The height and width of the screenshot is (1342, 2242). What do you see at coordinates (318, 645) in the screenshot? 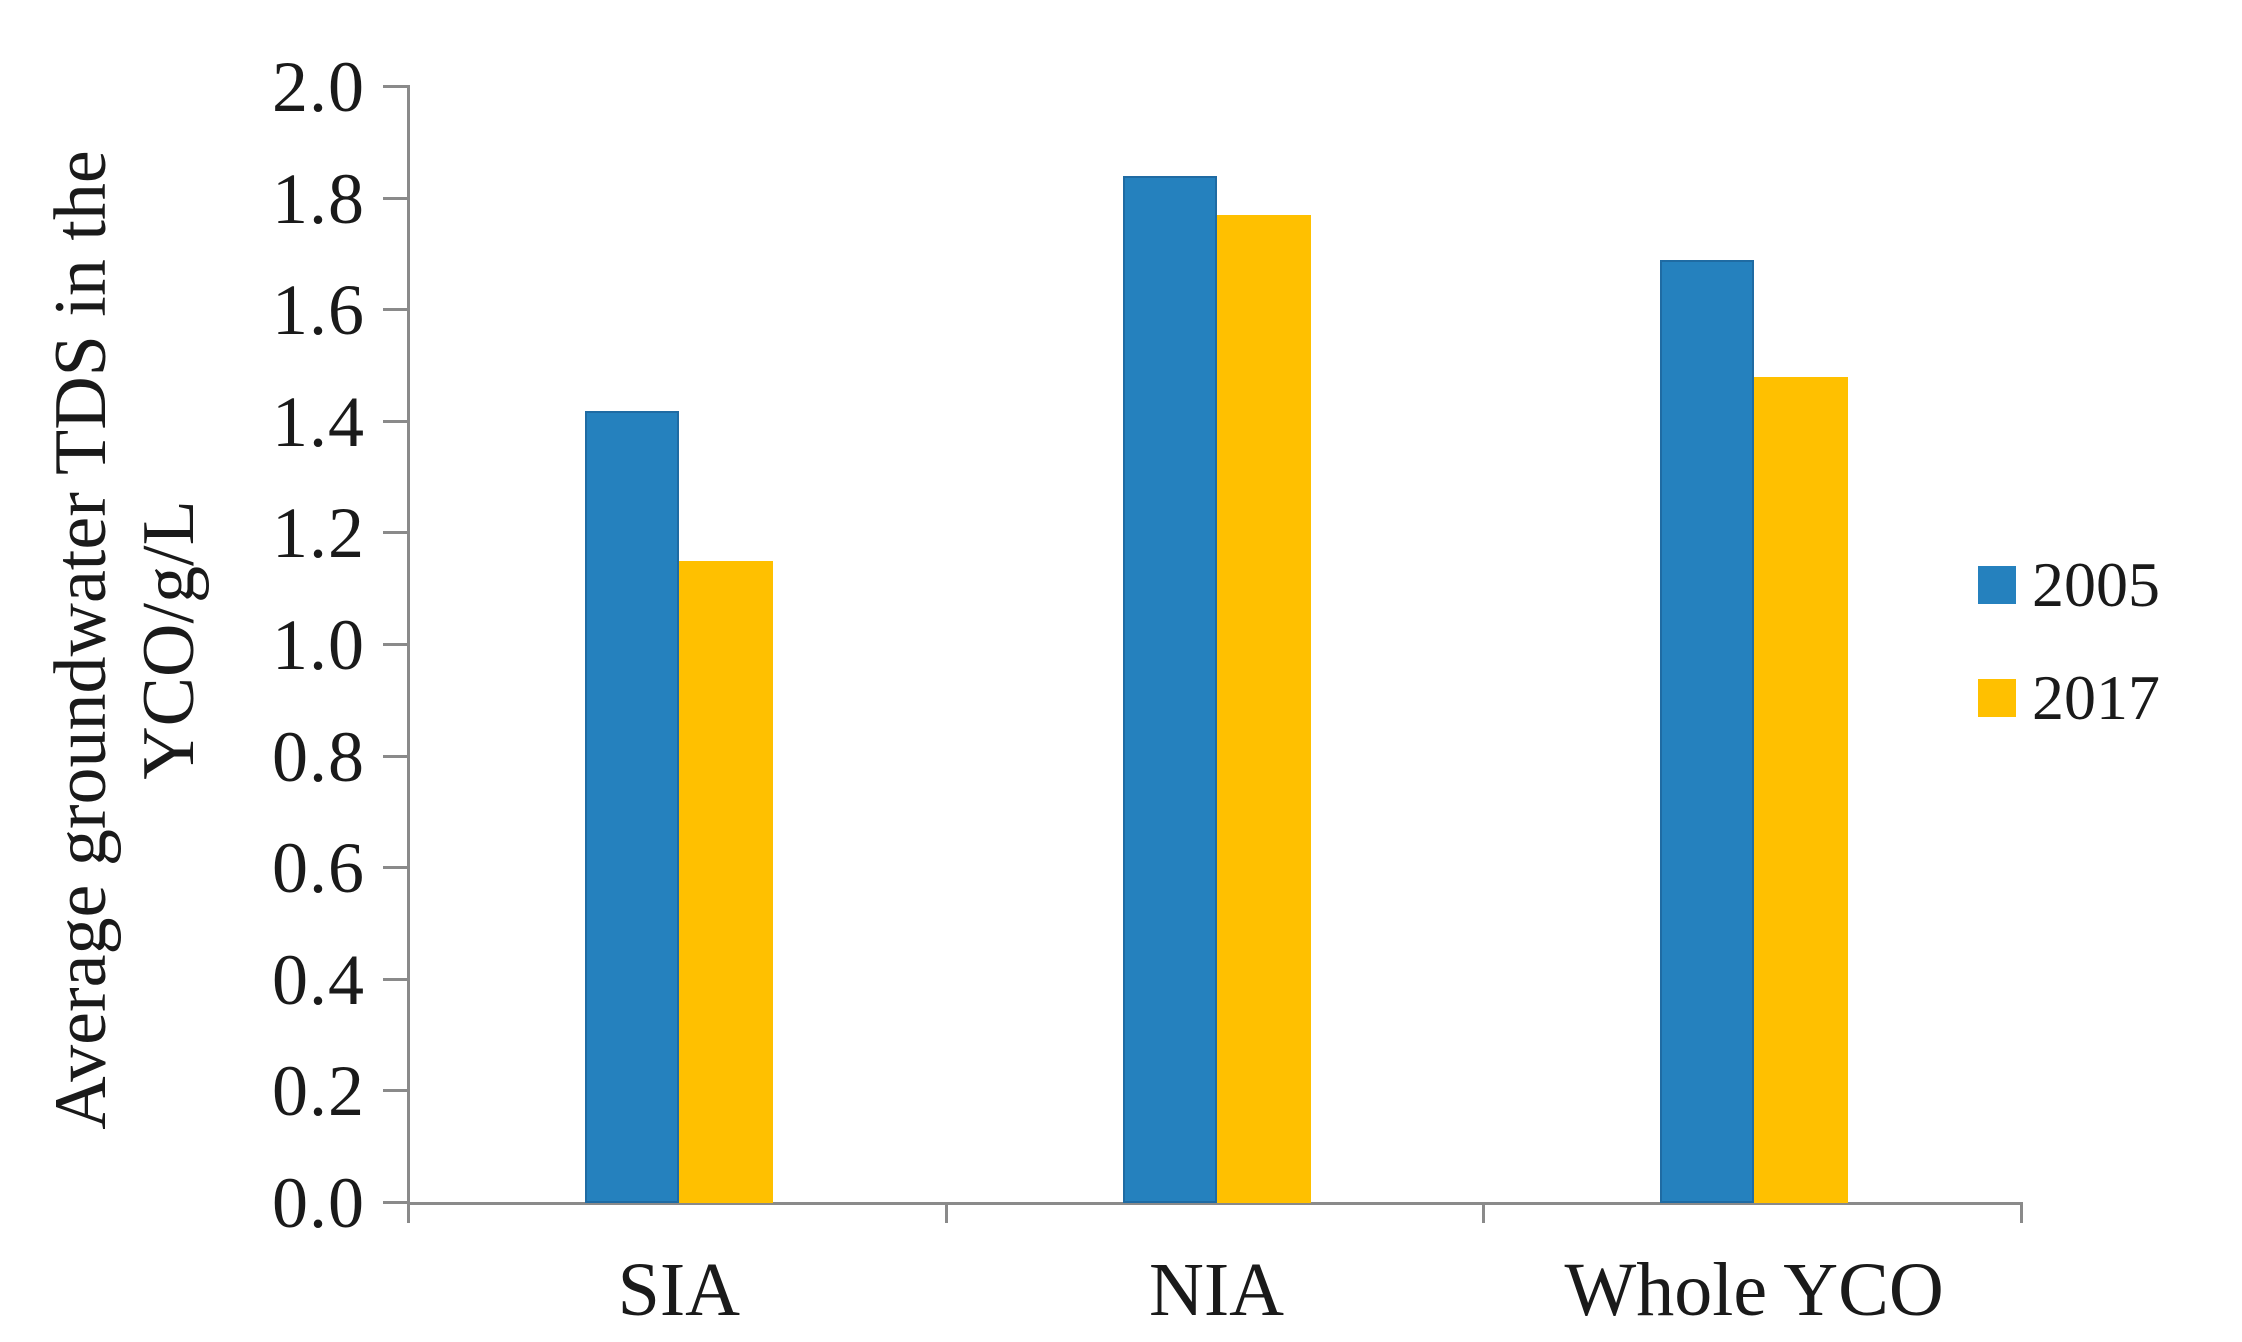
I see `y-tick-label-1.0: 1.0` at bounding box center [318, 645].